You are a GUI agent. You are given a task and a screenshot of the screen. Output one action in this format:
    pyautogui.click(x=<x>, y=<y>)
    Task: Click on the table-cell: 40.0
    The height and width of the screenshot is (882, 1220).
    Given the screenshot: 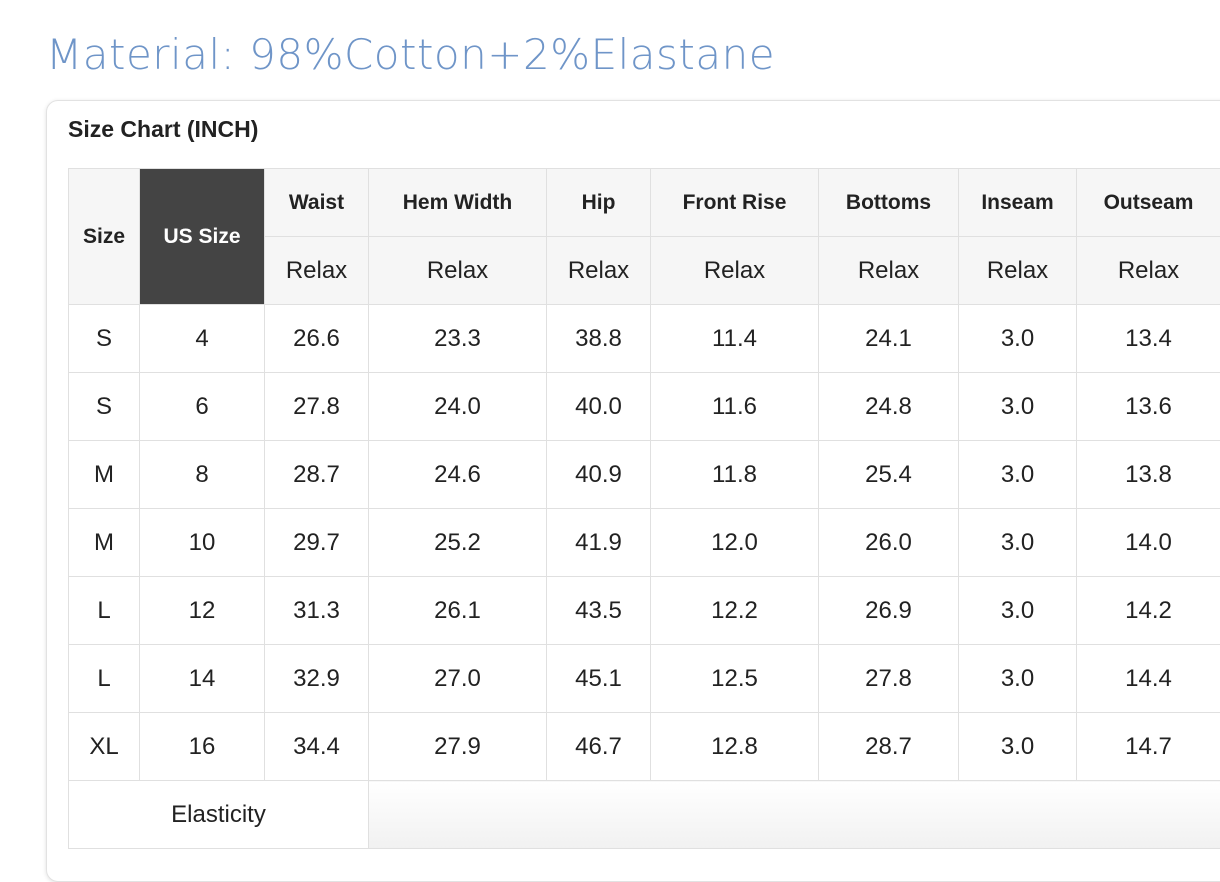 What is the action you would take?
    pyautogui.click(x=599, y=407)
    